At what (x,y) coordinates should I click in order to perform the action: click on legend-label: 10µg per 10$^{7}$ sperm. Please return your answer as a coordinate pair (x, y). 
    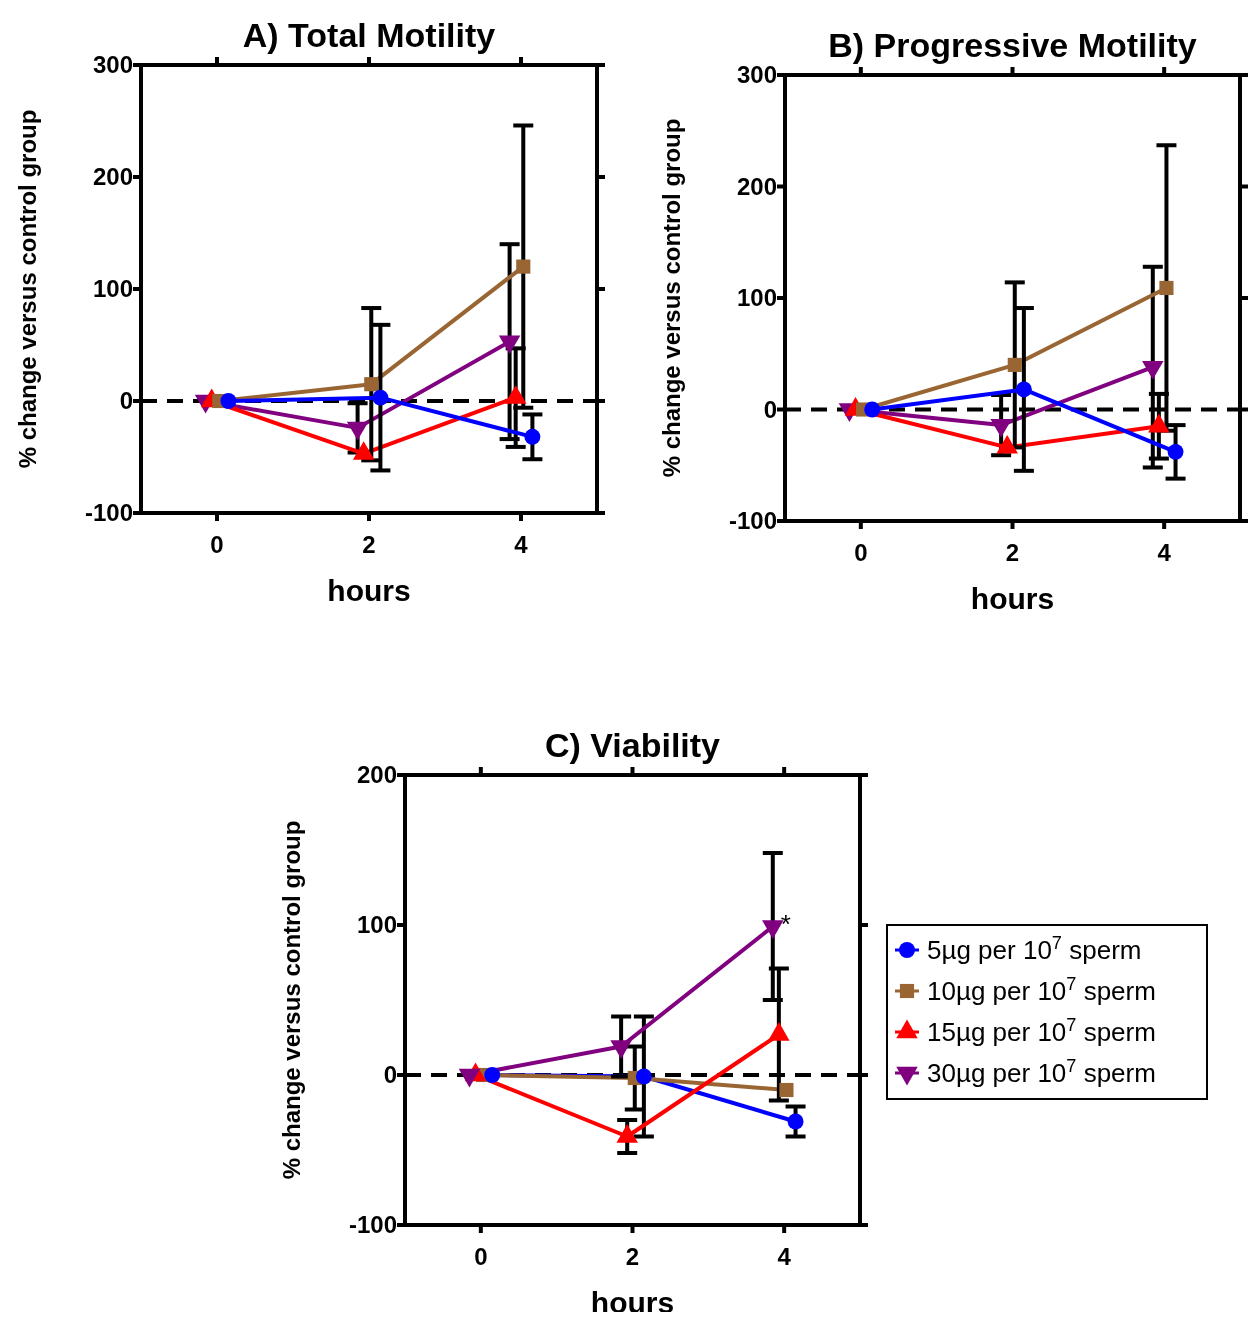
    Looking at the image, I should click on (1041, 990).